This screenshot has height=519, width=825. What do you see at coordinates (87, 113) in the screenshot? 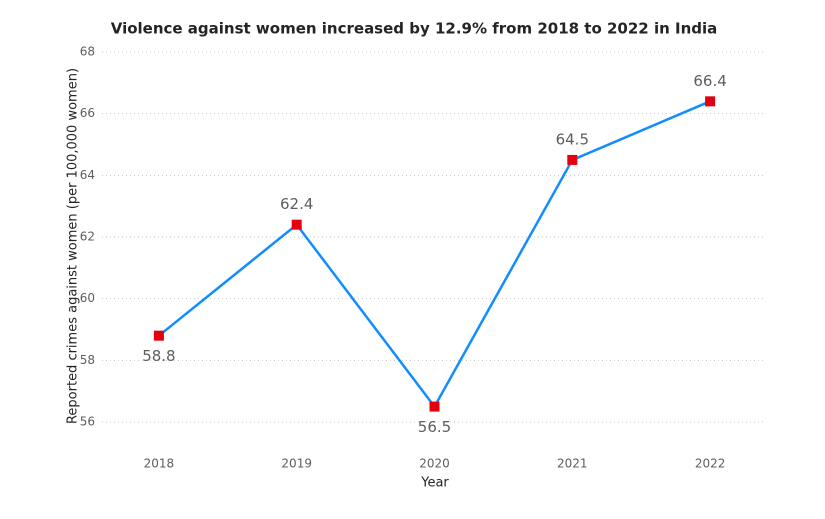
I see `y-tick-label: 66` at bounding box center [87, 113].